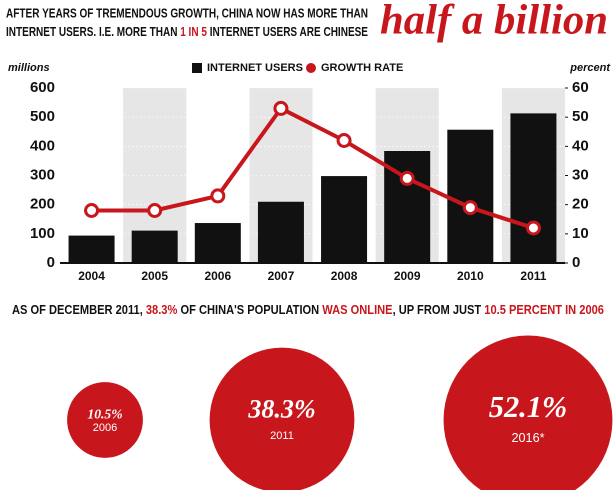 Image resolution: width=615 pixels, height=490 pixels. What do you see at coordinates (281, 408) in the screenshot?
I see `bubble-label: 38.3%` at bounding box center [281, 408].